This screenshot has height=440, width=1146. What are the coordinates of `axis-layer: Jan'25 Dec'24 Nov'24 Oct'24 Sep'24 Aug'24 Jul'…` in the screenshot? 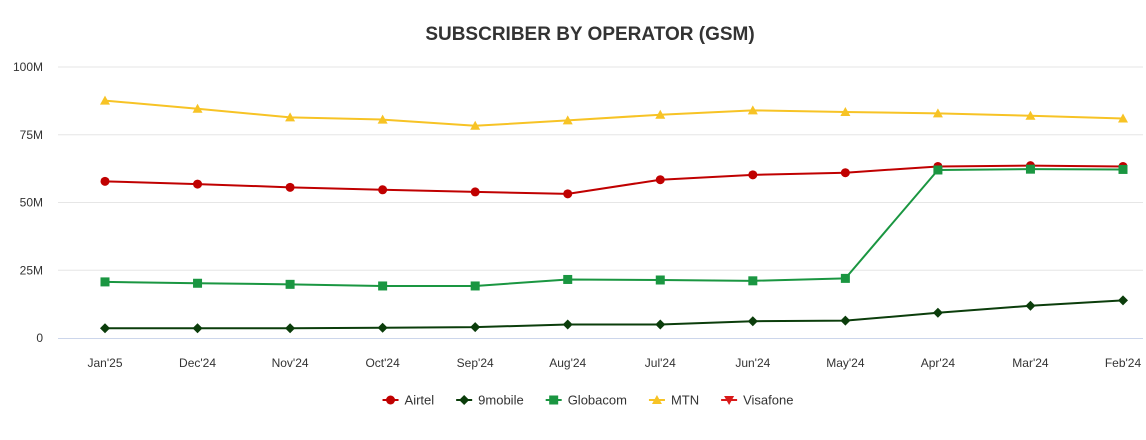 It's located at (600, 354).